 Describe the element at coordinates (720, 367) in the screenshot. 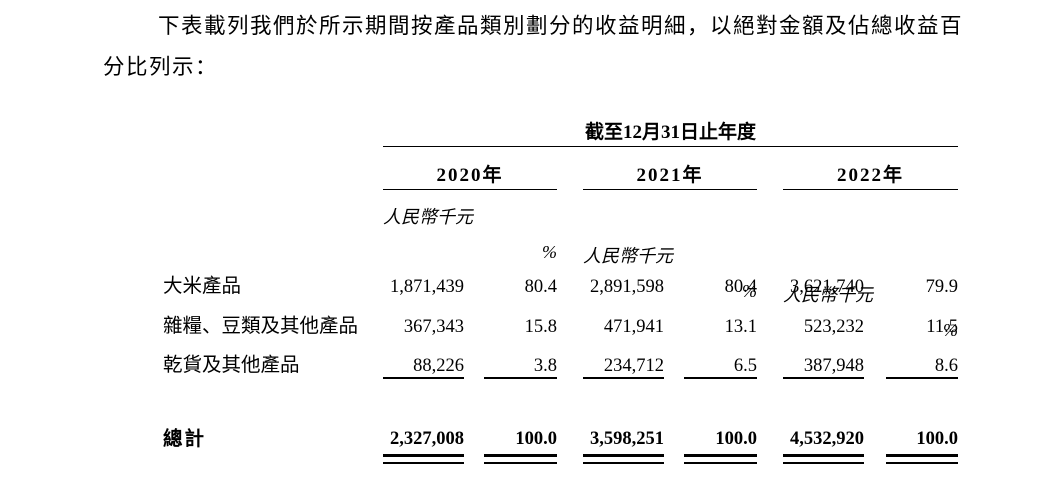

I see `cell-2021-pct: 6.5` at that location.